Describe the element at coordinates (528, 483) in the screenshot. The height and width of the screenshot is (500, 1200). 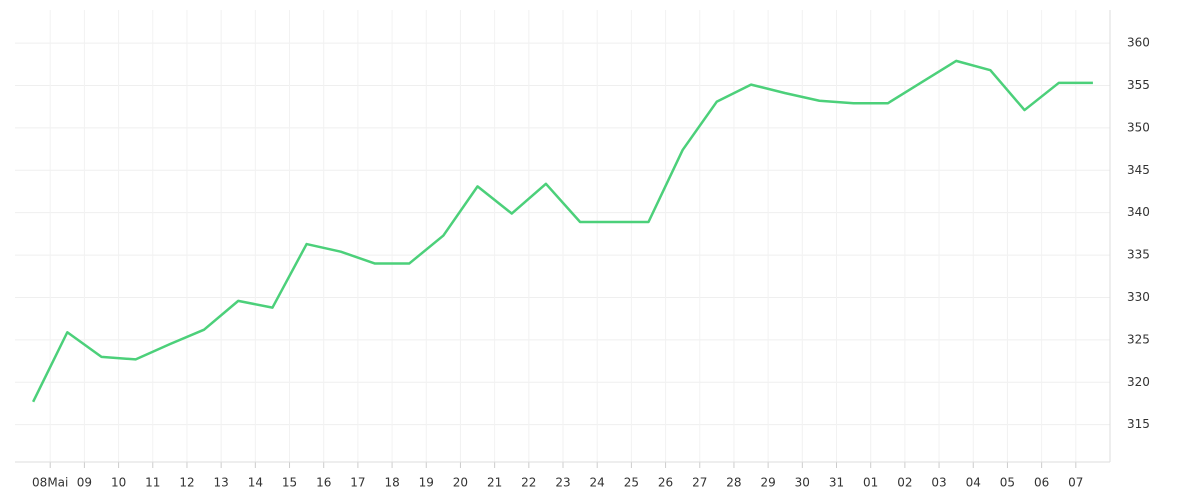
I see `x-tick-label: 22` at that location.